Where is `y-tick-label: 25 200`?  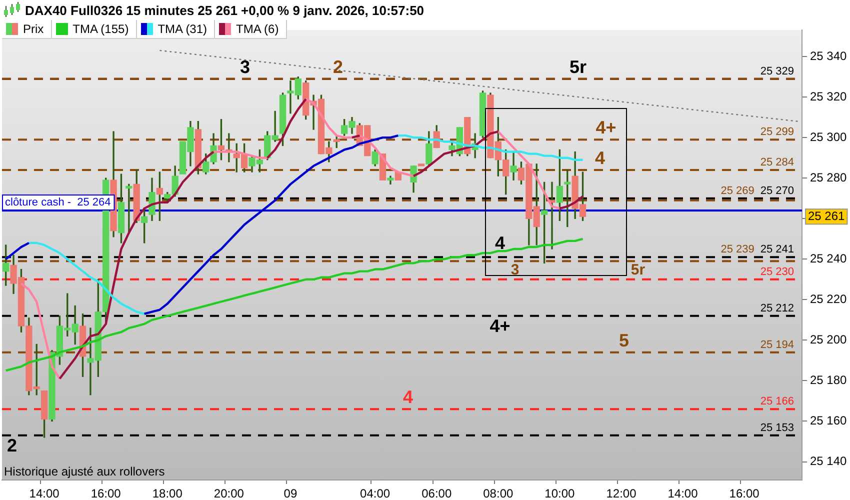
y-tick-label: 25 200 is located at coordinates (829, 339).